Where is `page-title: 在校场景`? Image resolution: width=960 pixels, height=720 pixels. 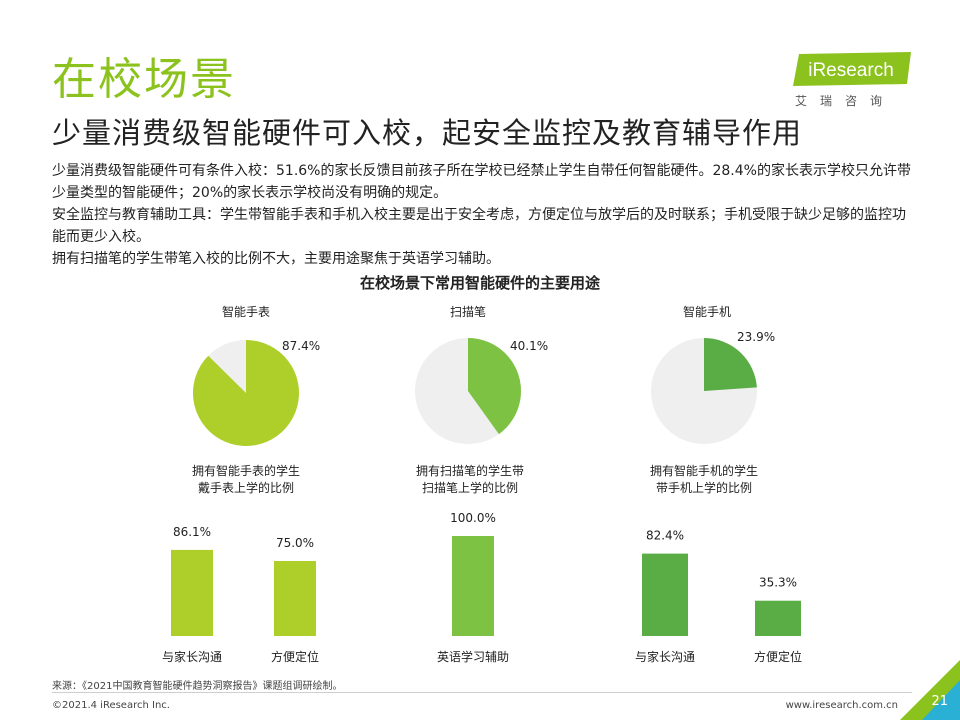
page-title: 在校场景 is located at coordinates (144, 79).